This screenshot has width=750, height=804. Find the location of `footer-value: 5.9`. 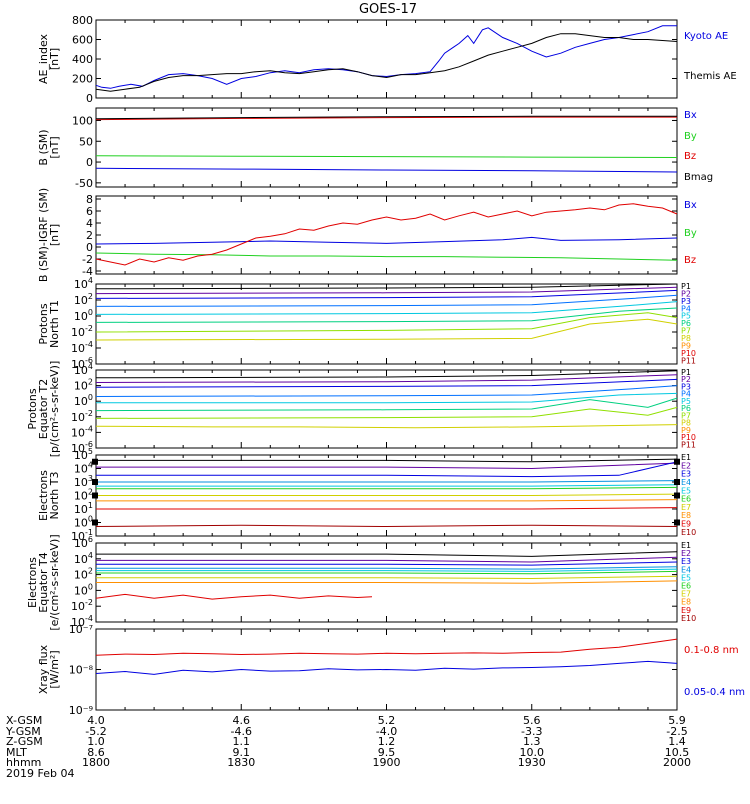

footer-value: 5.9 is located at coordinates (677, 720).